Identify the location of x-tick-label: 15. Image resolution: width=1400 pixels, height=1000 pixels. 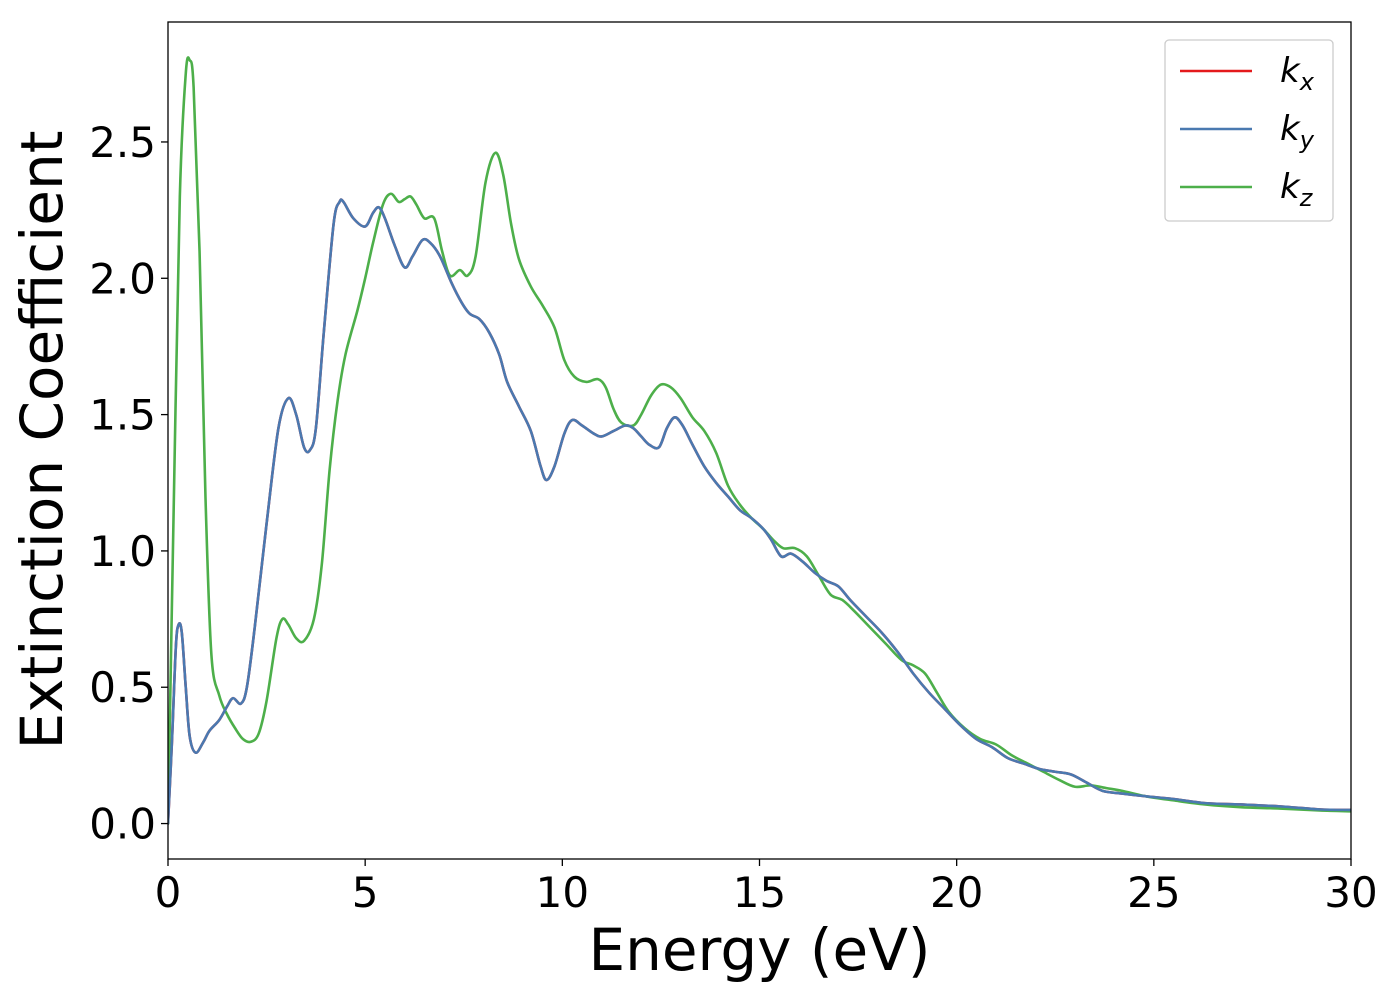
(759, 892).